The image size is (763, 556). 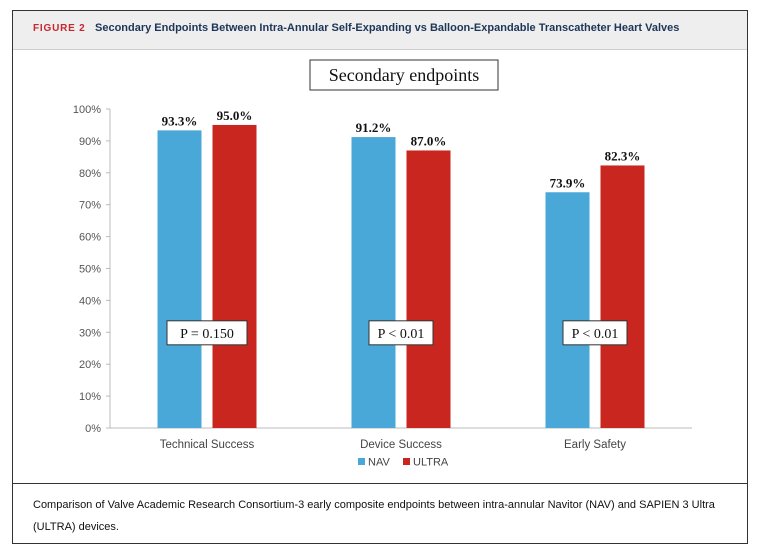 What do you see at coordinates (235, 115) in the screenshot?
I see `data-label: 95.0%` at bounding box center [235, 115].